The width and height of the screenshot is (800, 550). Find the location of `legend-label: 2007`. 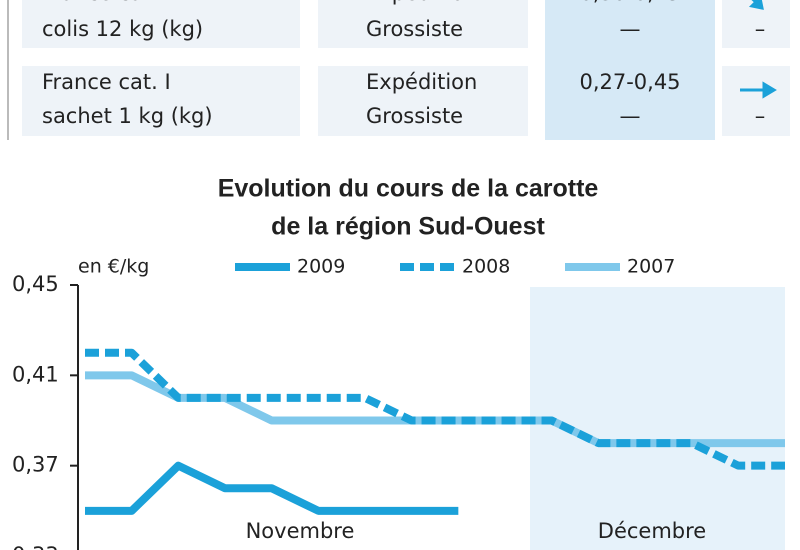

legend-label: 2007 is located at coordinates (651, 267).